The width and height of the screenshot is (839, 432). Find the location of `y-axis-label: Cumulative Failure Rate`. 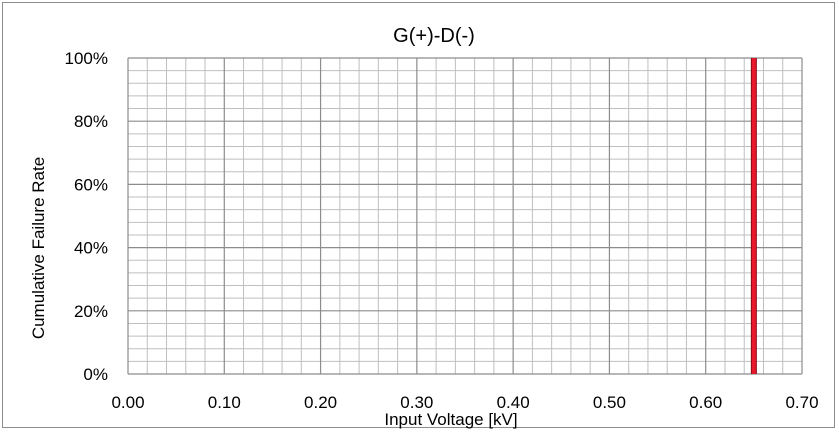

y-axis-label: Cumulative Failure Rate is located at coordinates (38, 248).